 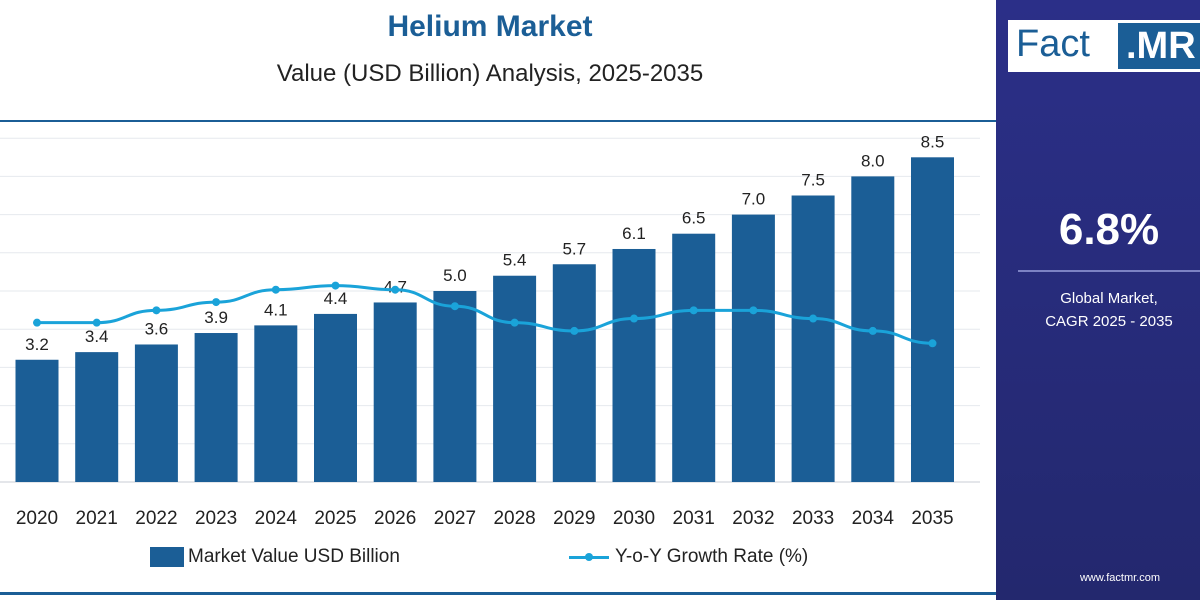 I want to click on bar-value-label: 5.4, so click(x=515, y=260).